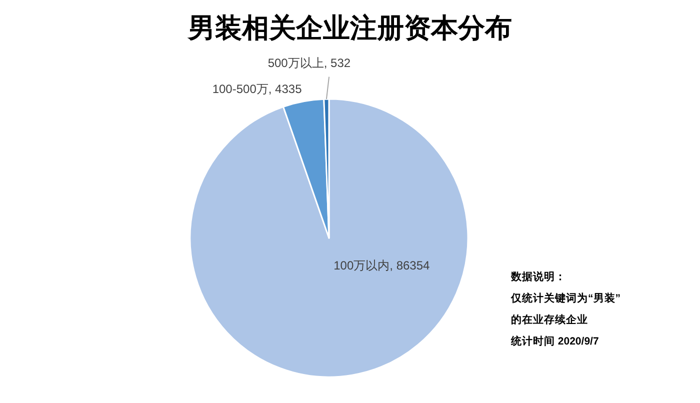  I want to click on annotation: 仅统计关键词为“男装”, so click(565, 298).